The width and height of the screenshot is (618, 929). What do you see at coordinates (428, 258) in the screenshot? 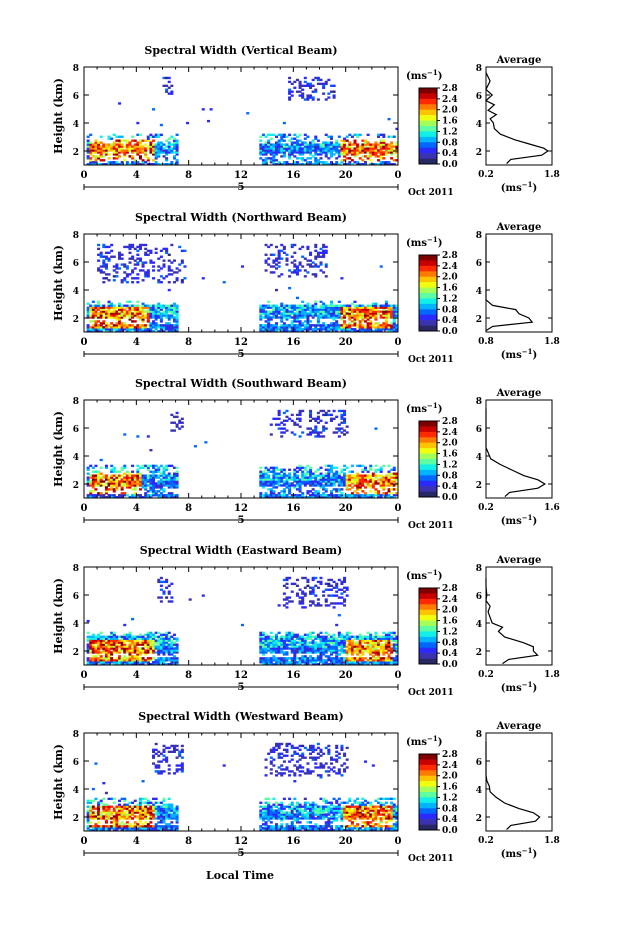
I see `colorbar-segment` at bounding box center [428, 258].